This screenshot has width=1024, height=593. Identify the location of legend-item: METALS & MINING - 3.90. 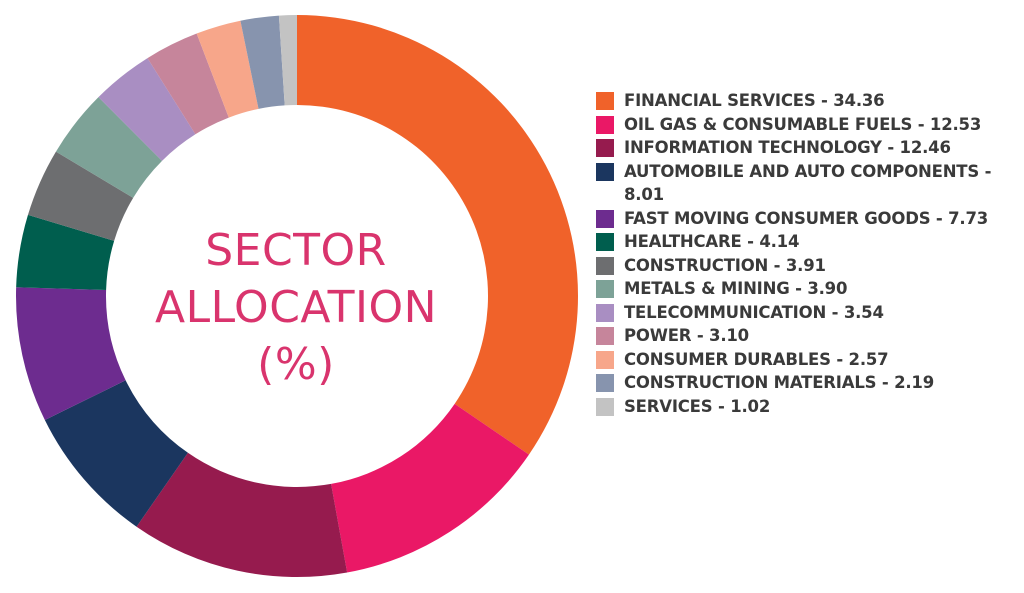
(808, 289).